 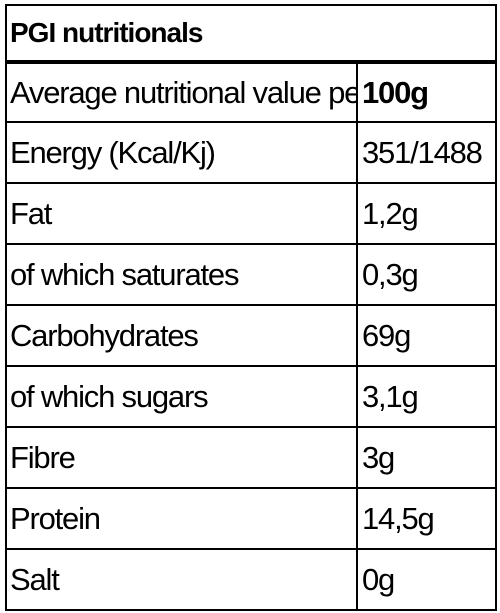 What do you see at coordinates (182, 213) in the screenshot?
I see `row-label: Fat` at bounding box center [182, 213].